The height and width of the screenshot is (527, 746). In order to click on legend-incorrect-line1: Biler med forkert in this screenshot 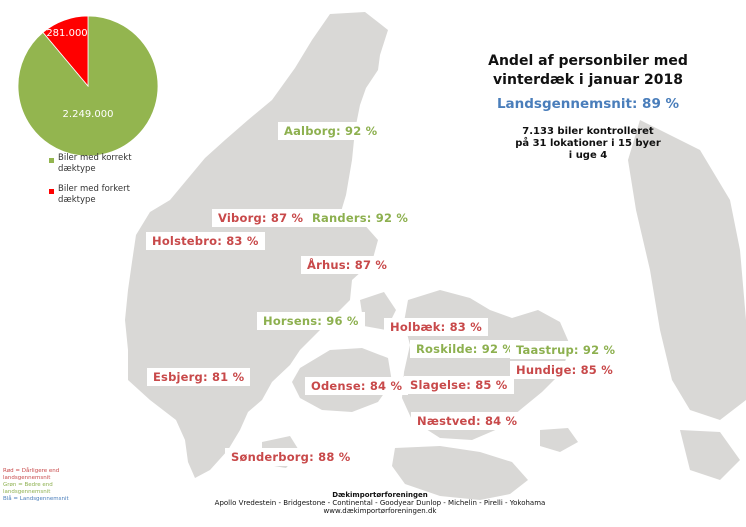, I will do `click(94, 189)`.